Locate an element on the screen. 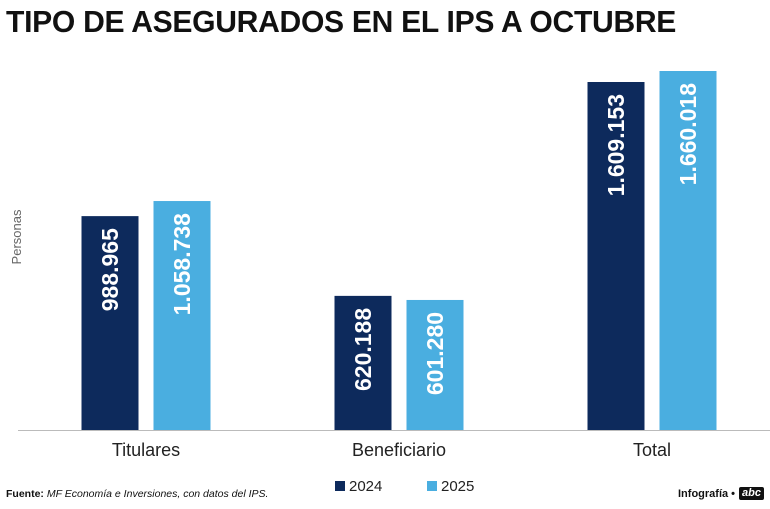 The image size is (770, 509). legend-swatch-2024 is located at coordinates (340, 486).